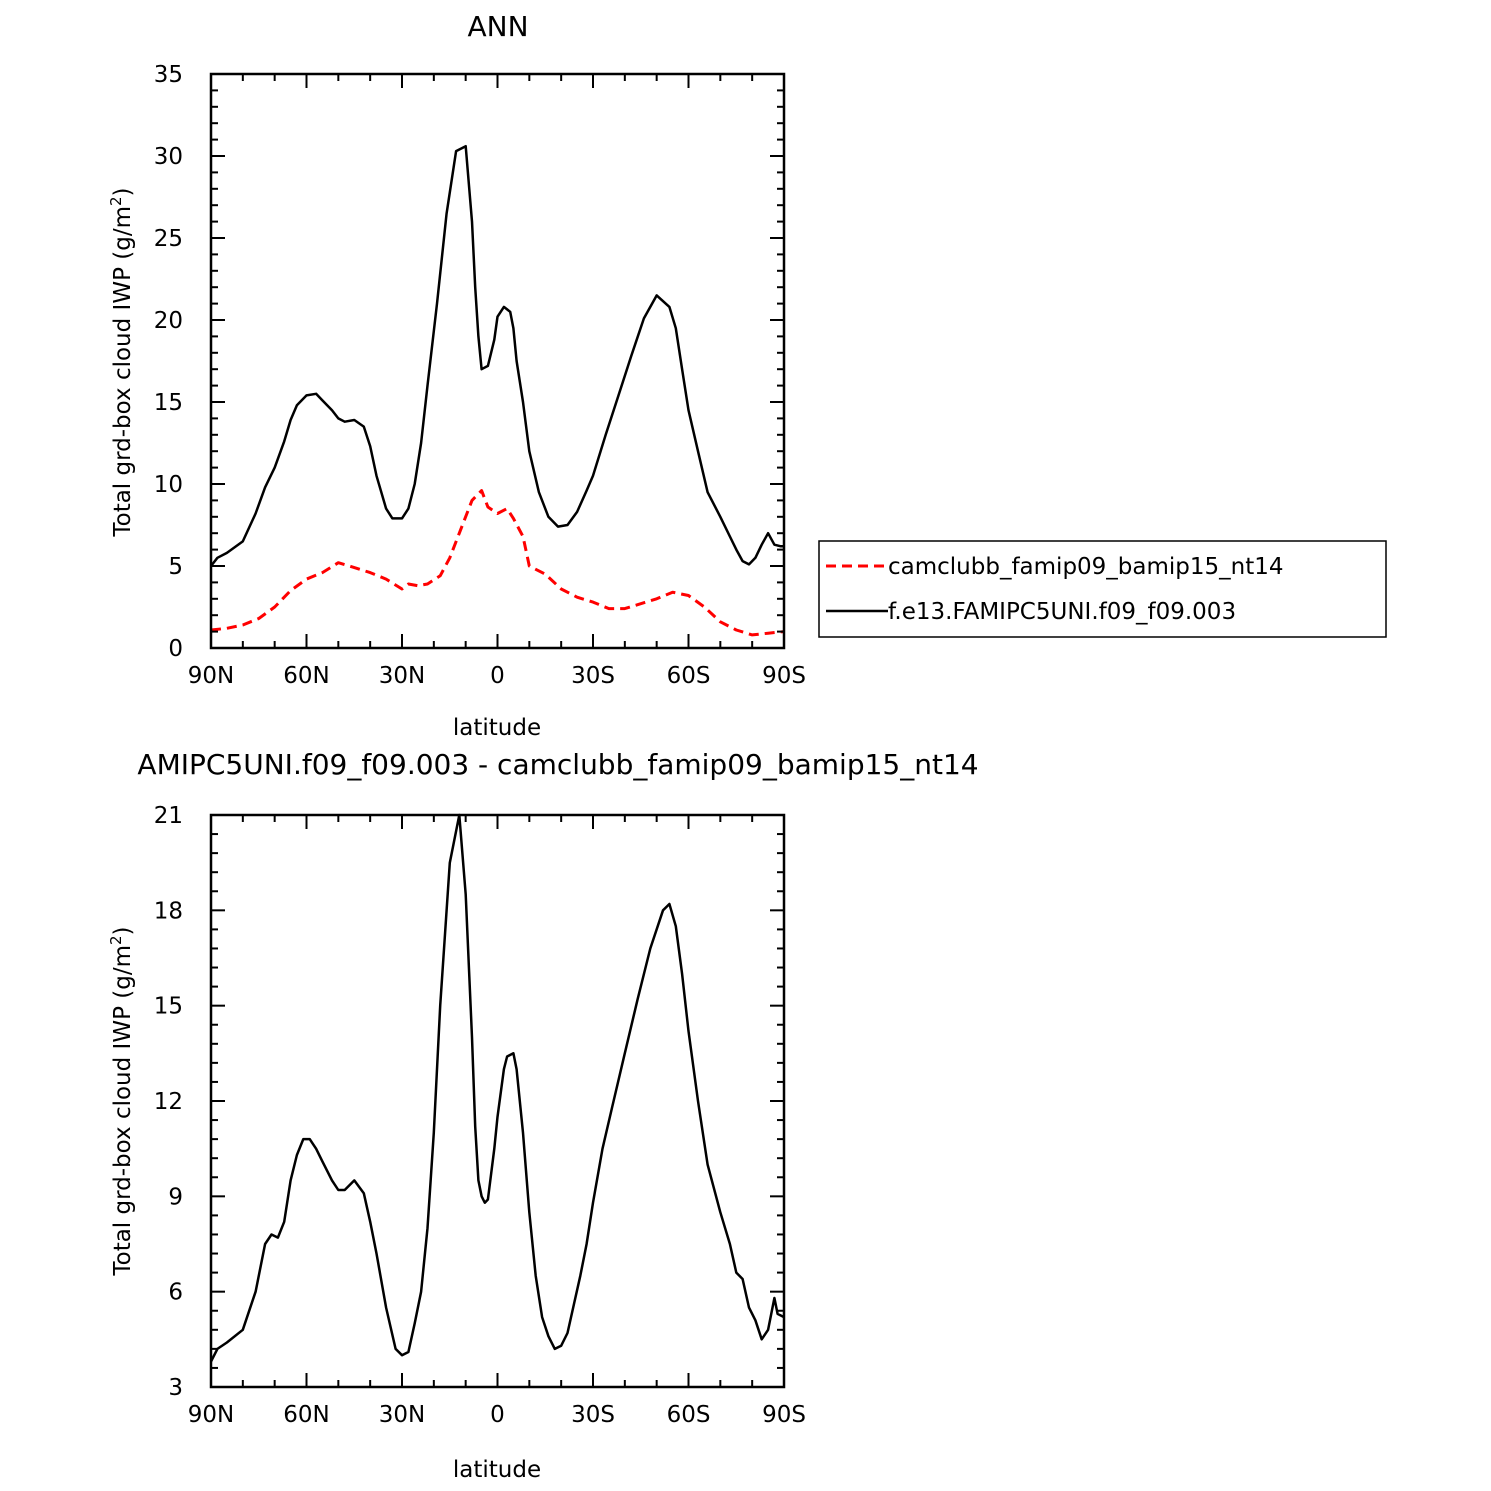  I want to click on top-xtick-label: 60S, so click(689, 676).